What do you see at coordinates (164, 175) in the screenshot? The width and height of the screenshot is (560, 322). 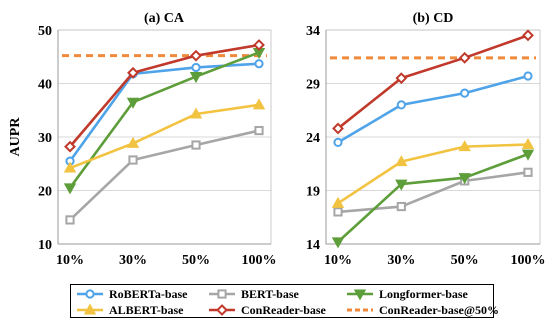 I see `ca-series-bert-base` at bounding box center [164, 175].